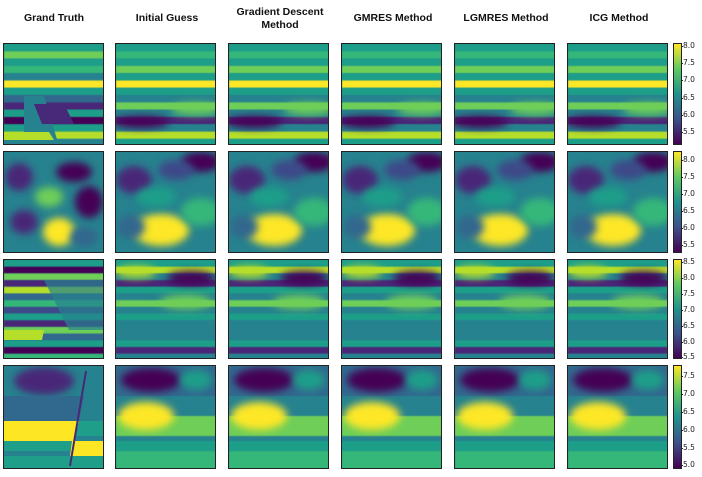 Image resolution: width=702 pixels, height=477 pixels. What do you see at coordinates (688, 375) in the screenshot?
I see `colorbar-4-tick: 7.5` at bounding box center [688, 375].